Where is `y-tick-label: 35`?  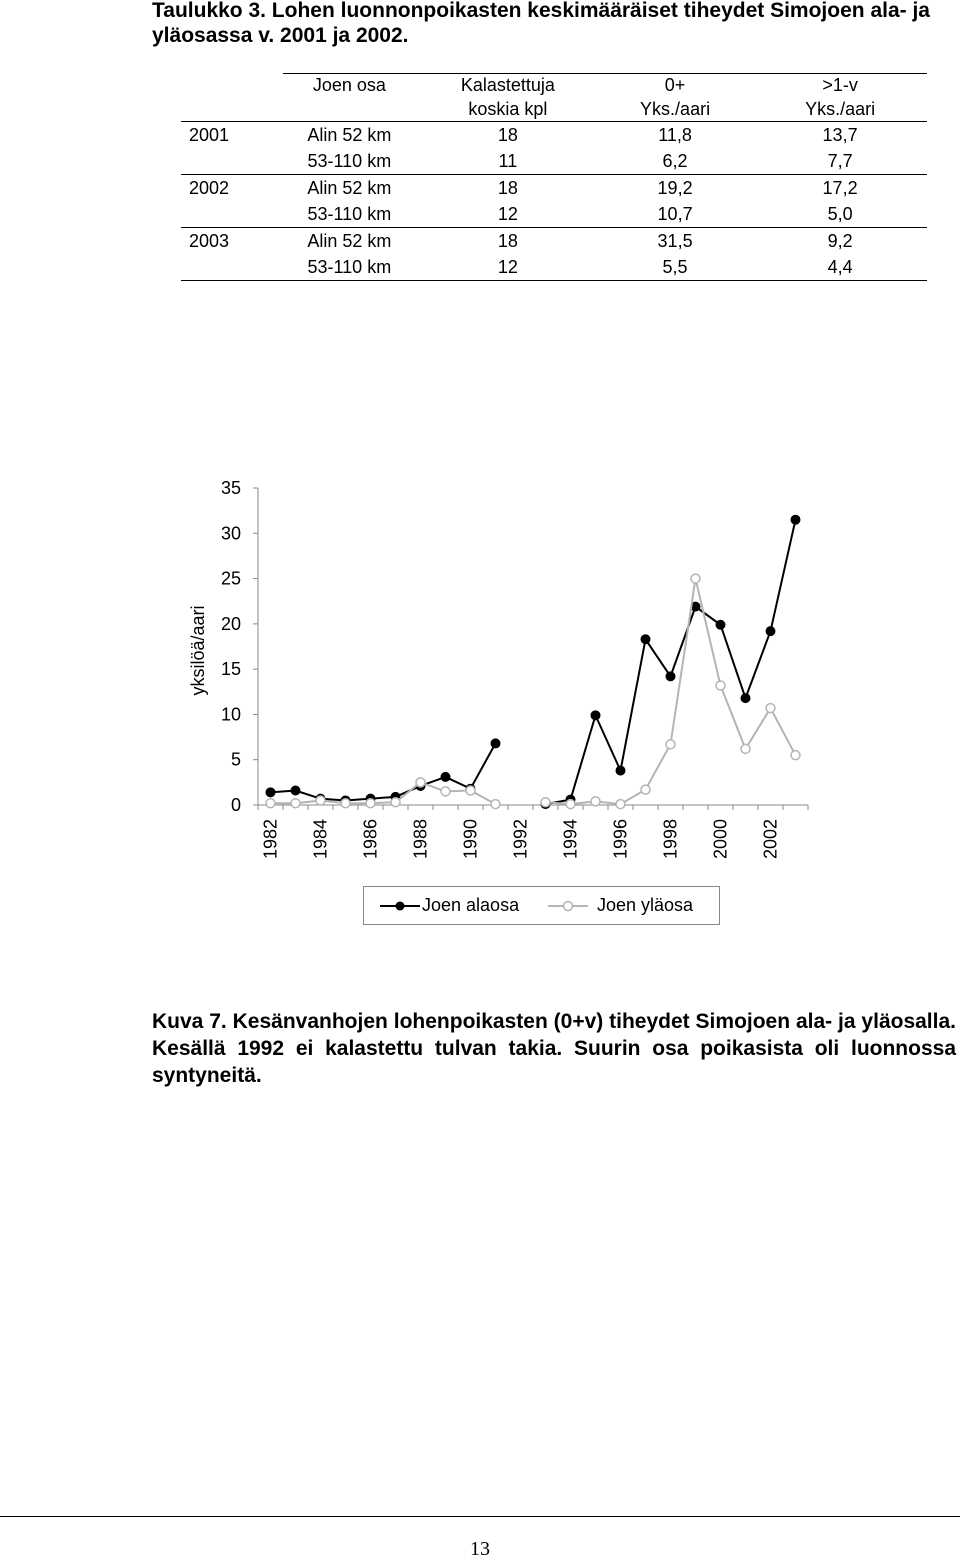 y-tick-label: 35 is located at coordinates (231, 488).